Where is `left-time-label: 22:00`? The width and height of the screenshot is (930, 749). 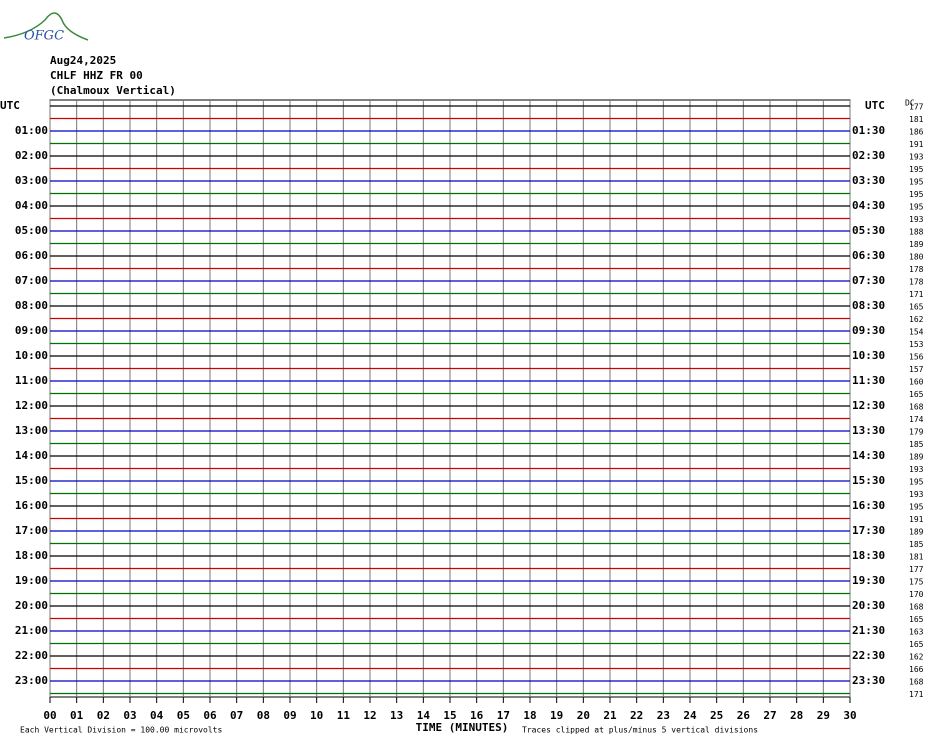
left-time-label: 22:00 is located at coordinates (31, 655).